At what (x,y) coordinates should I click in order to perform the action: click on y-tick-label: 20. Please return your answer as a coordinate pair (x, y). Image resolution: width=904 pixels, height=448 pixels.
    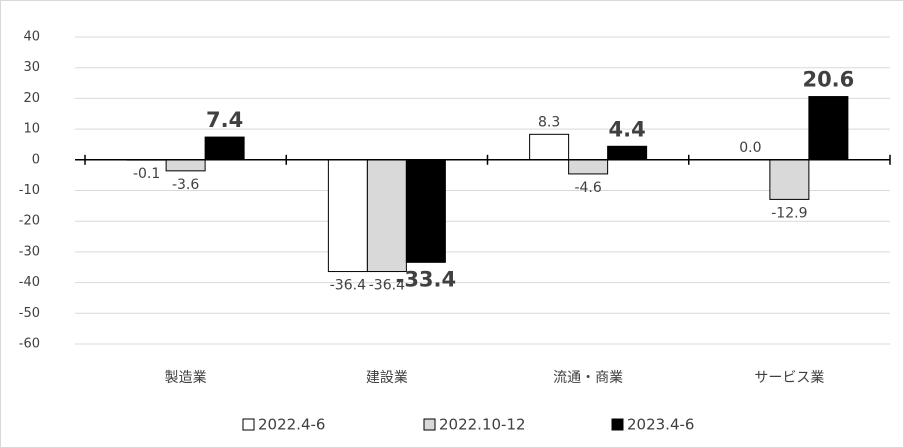
    Looking at the image, I should click on (31, 98).